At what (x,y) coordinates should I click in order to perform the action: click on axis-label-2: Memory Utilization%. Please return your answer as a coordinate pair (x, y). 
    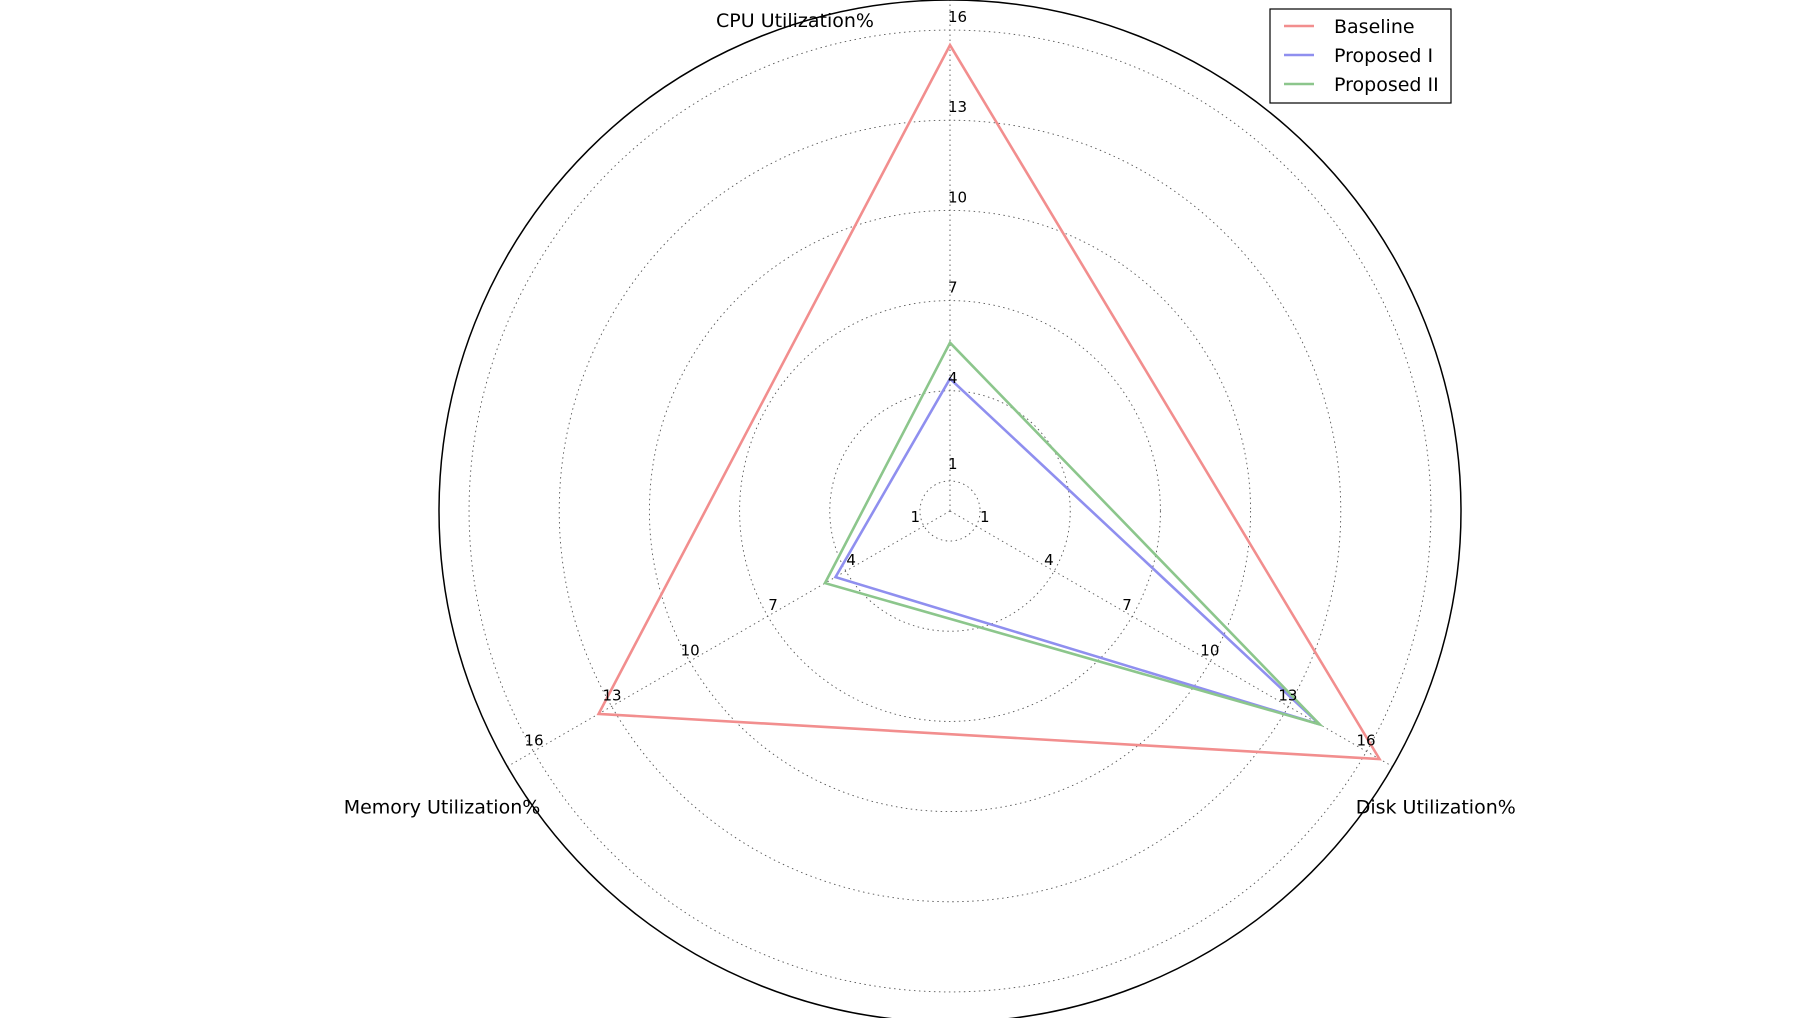
    Looking at the image, I should click on (442, 808).